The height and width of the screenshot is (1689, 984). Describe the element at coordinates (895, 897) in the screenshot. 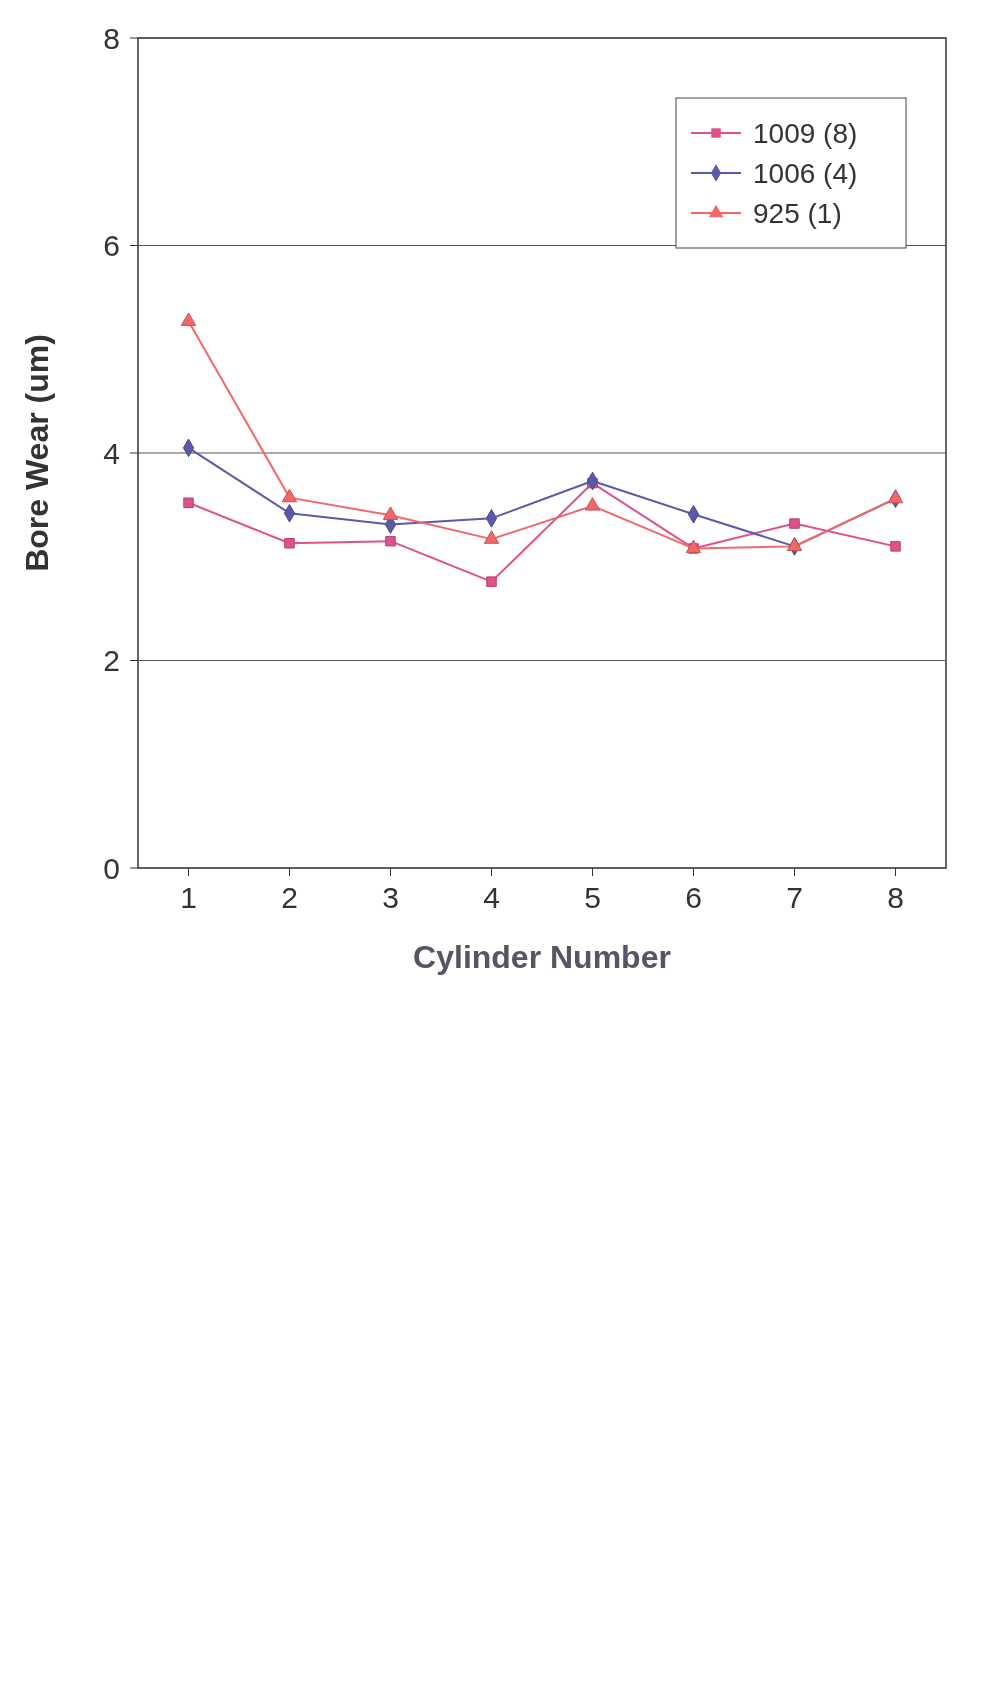

I see `x-tick-label: 8` at that location.